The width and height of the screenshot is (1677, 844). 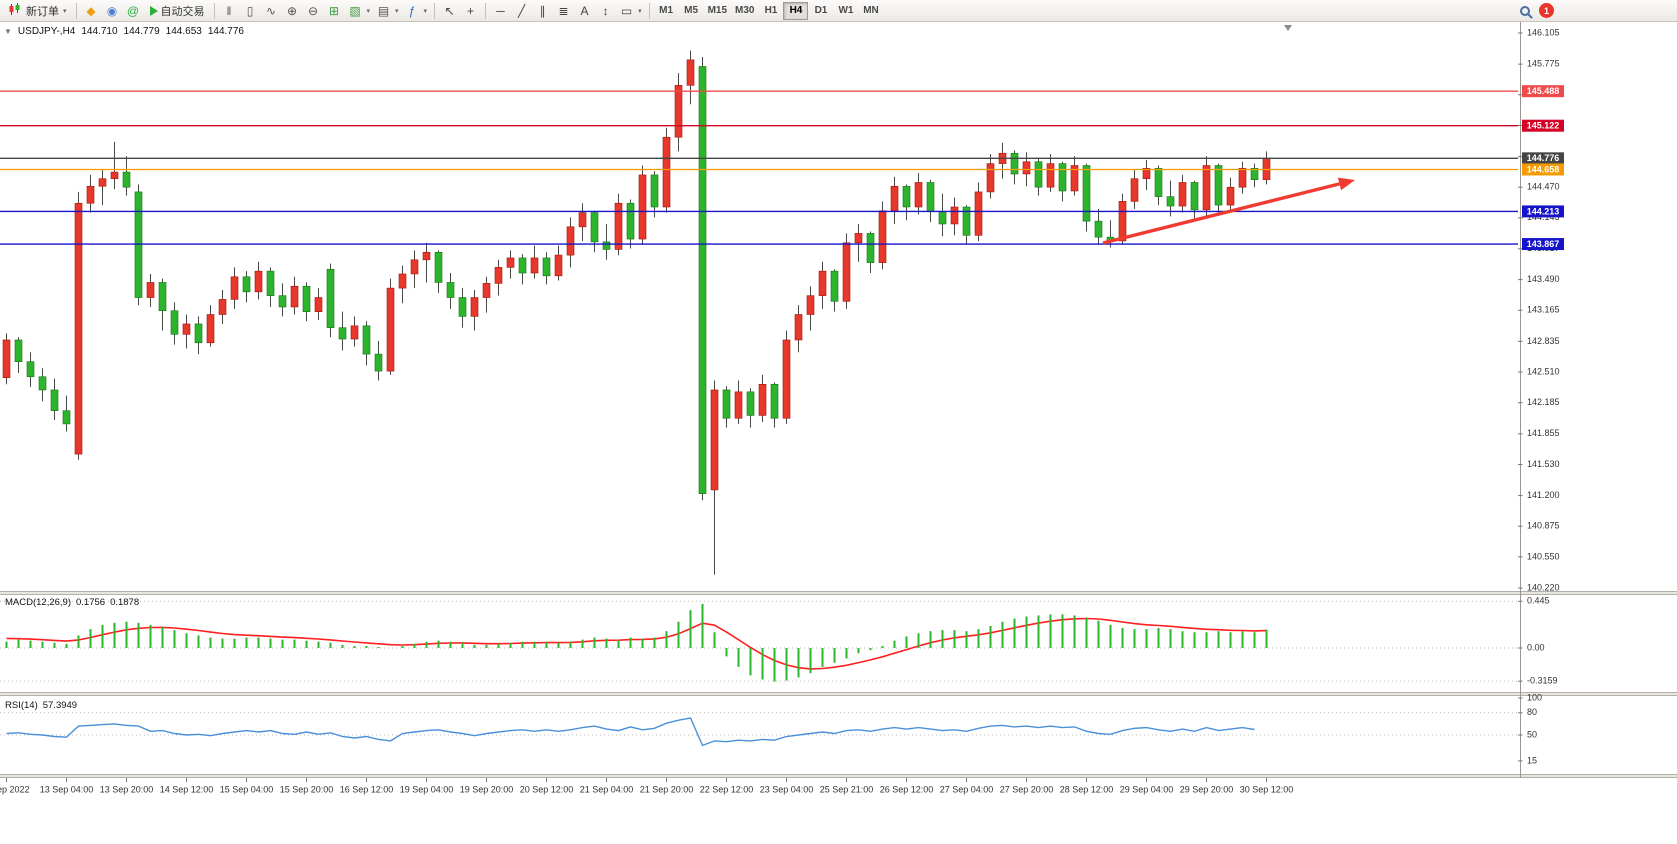 I want to click on new-order-button: 新订单 ▾, so click(x=37, y=11).